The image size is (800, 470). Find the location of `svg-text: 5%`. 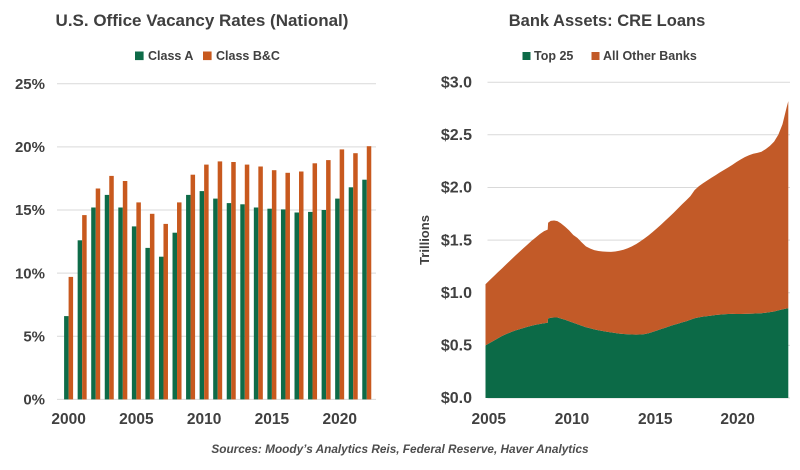

svg-text: 5% is located at coordinates (34, 337).